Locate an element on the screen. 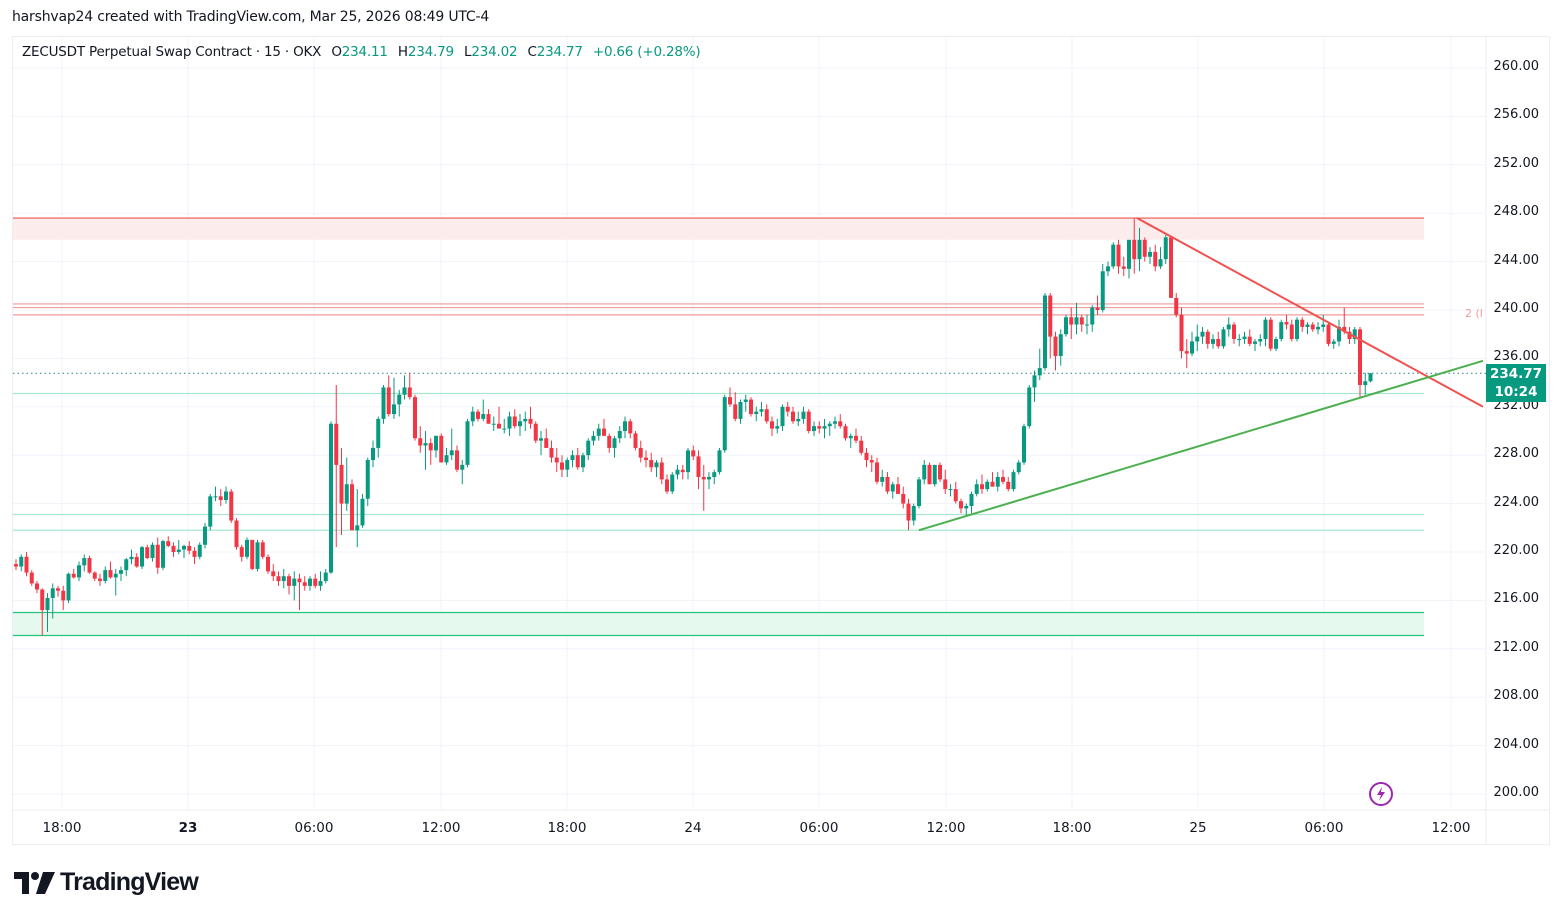  low-label: L is located at coordinates (467, 52).